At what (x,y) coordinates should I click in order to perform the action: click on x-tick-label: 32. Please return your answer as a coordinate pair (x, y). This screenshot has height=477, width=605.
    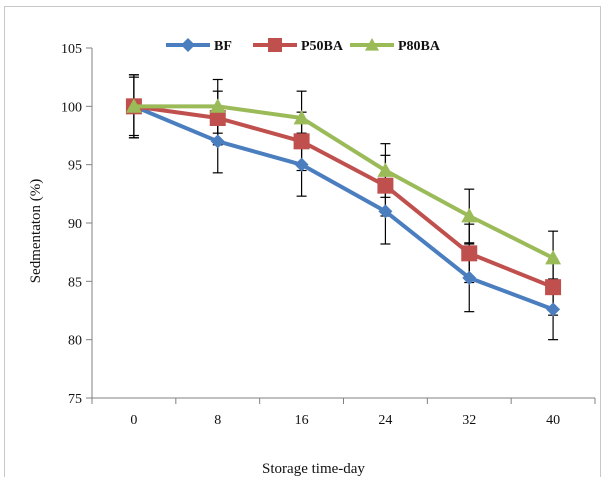
    Looking at the image, I should click on (469, 420).